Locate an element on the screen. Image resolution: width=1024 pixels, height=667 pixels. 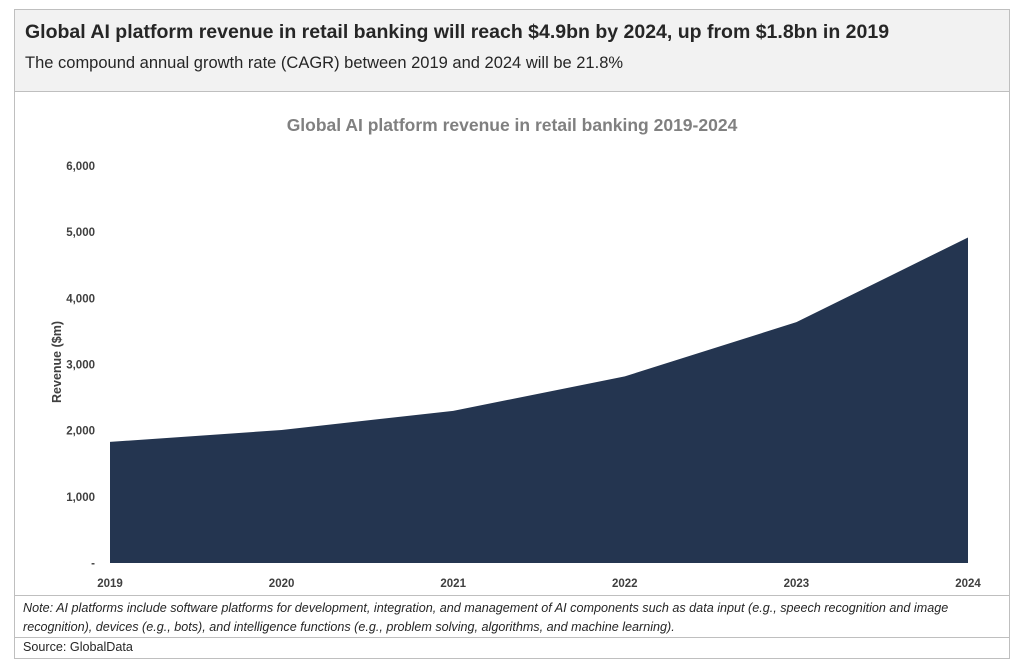
y-axis-ticks: - 1,000 2,000 3,000 4,000 5,000 6,000 is located at coordinates (80, 365).